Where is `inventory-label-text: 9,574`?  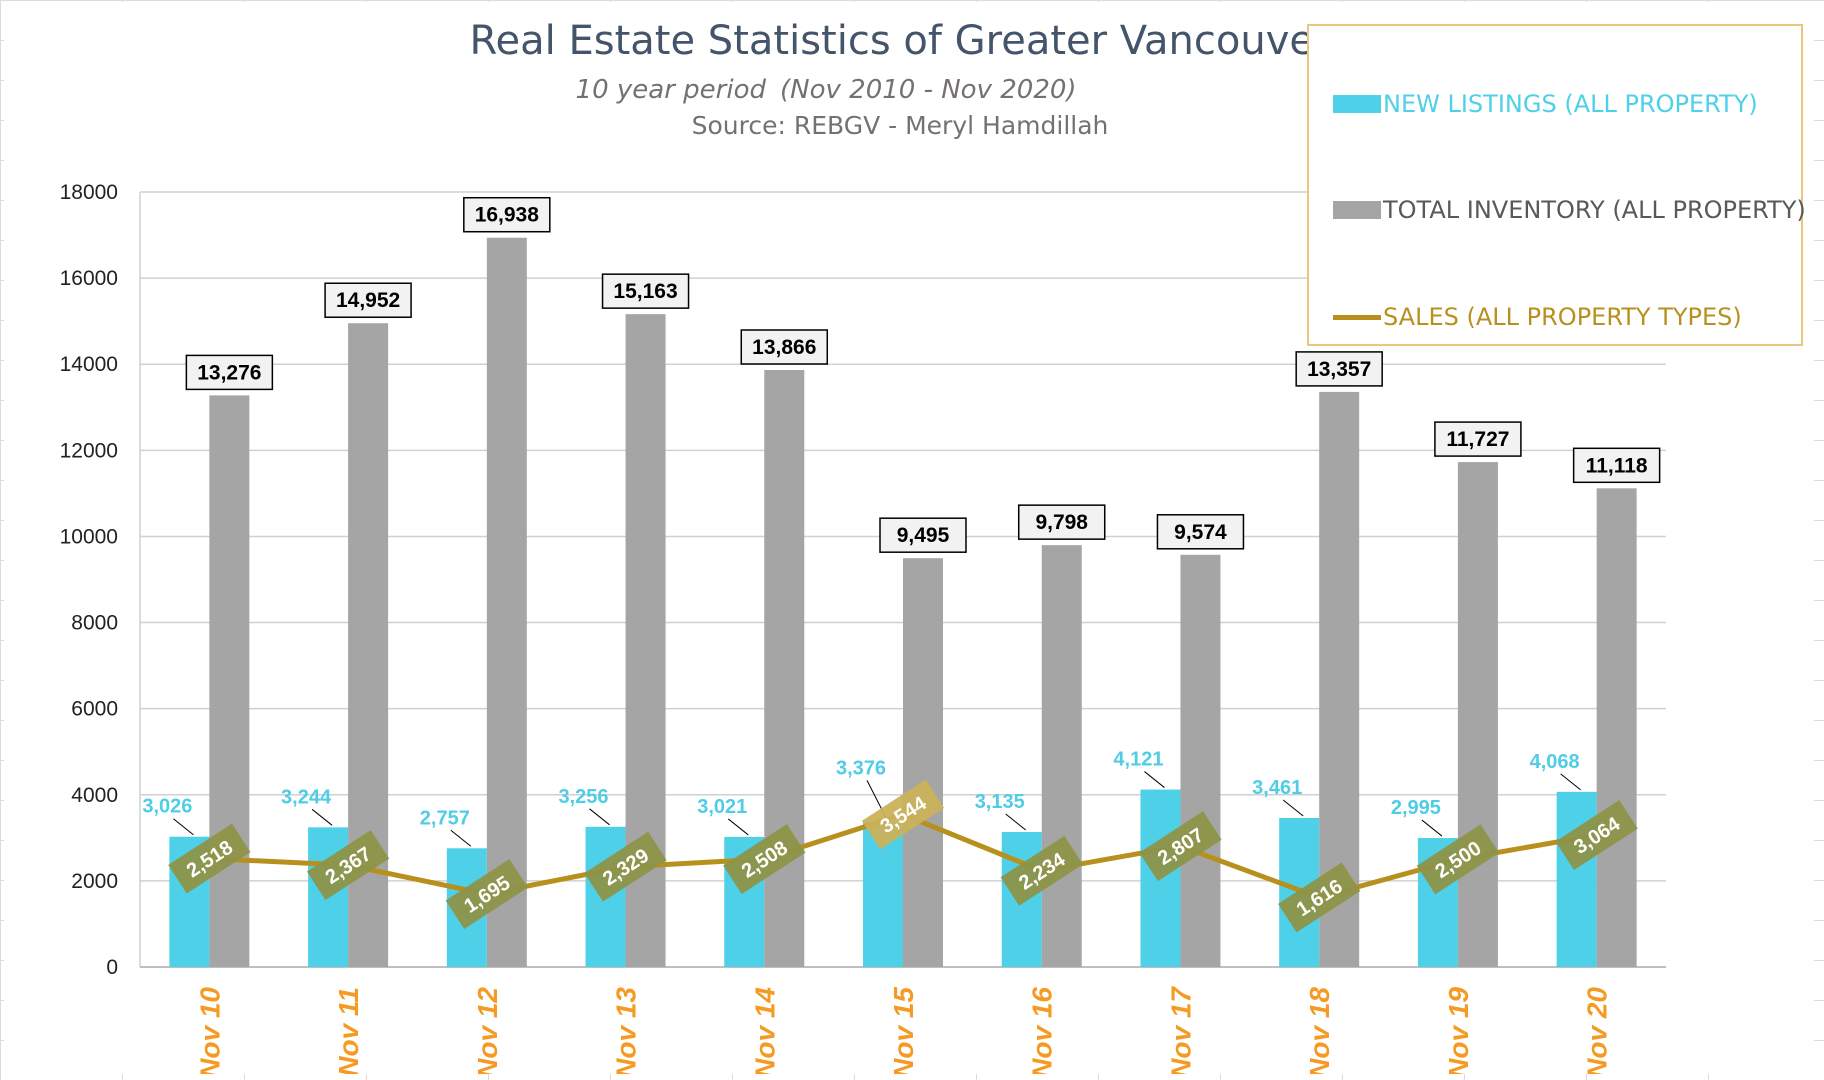
inventory-label-text: 9,574 is located at coordinates (1200, 532).